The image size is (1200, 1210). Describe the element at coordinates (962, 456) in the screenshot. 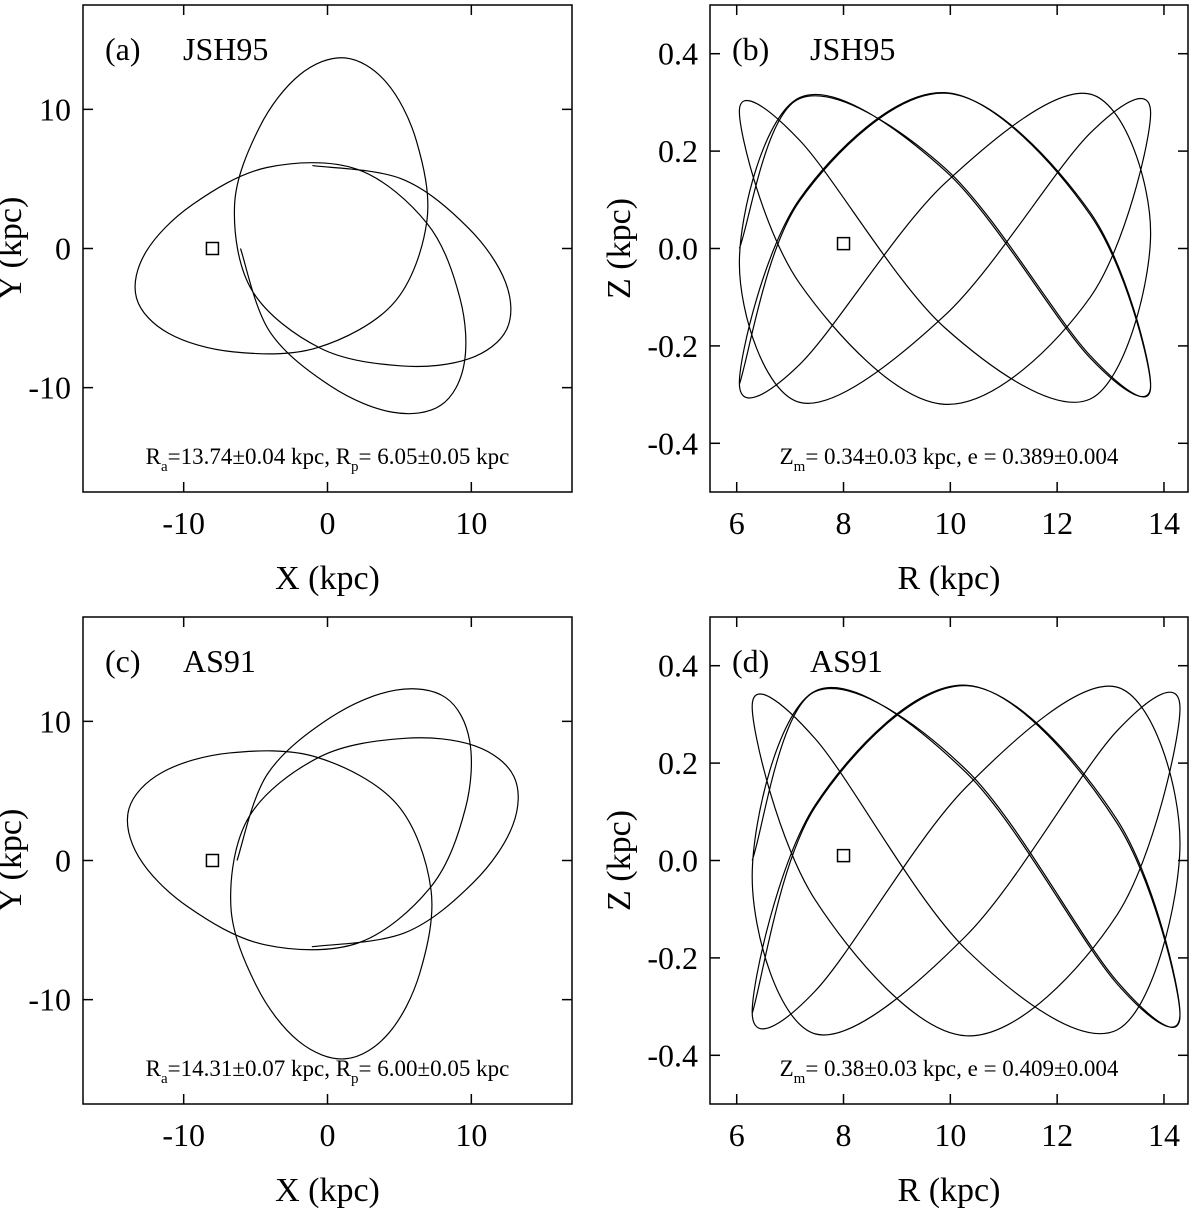

I see `annotation-text: = 0.34±0.03 kpc, e = 0.389±0.004` at that location.